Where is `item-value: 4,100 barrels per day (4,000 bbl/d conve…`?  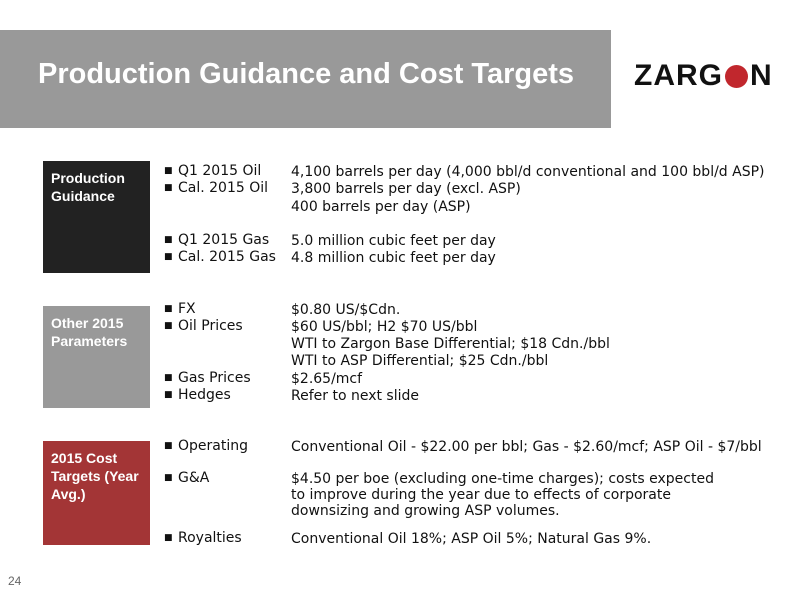 item-value: 4,100 barrels per day (4,000 bbl/d conve… is located at coordinates (528, 172).